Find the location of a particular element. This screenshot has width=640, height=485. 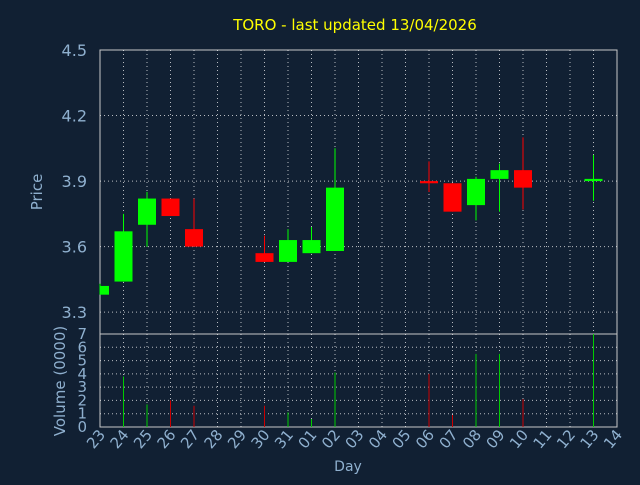

volume-tick-label: 1 is located at coordinates (82, 414).